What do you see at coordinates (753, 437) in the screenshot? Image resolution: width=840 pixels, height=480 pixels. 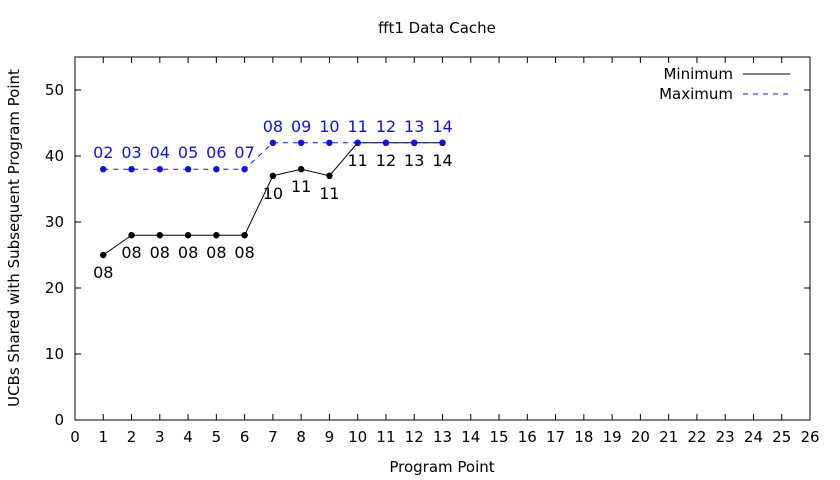 I see `x-tick-label: 24` at bounding box center [753, 437].